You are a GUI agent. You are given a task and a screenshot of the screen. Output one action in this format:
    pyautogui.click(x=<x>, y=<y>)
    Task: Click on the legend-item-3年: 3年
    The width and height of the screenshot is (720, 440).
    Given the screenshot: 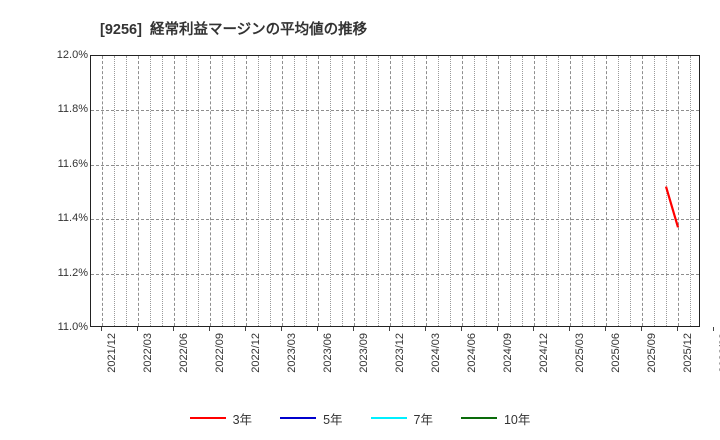 What is the action you would take?
    pyautogui.click(x=221, y=418)
    